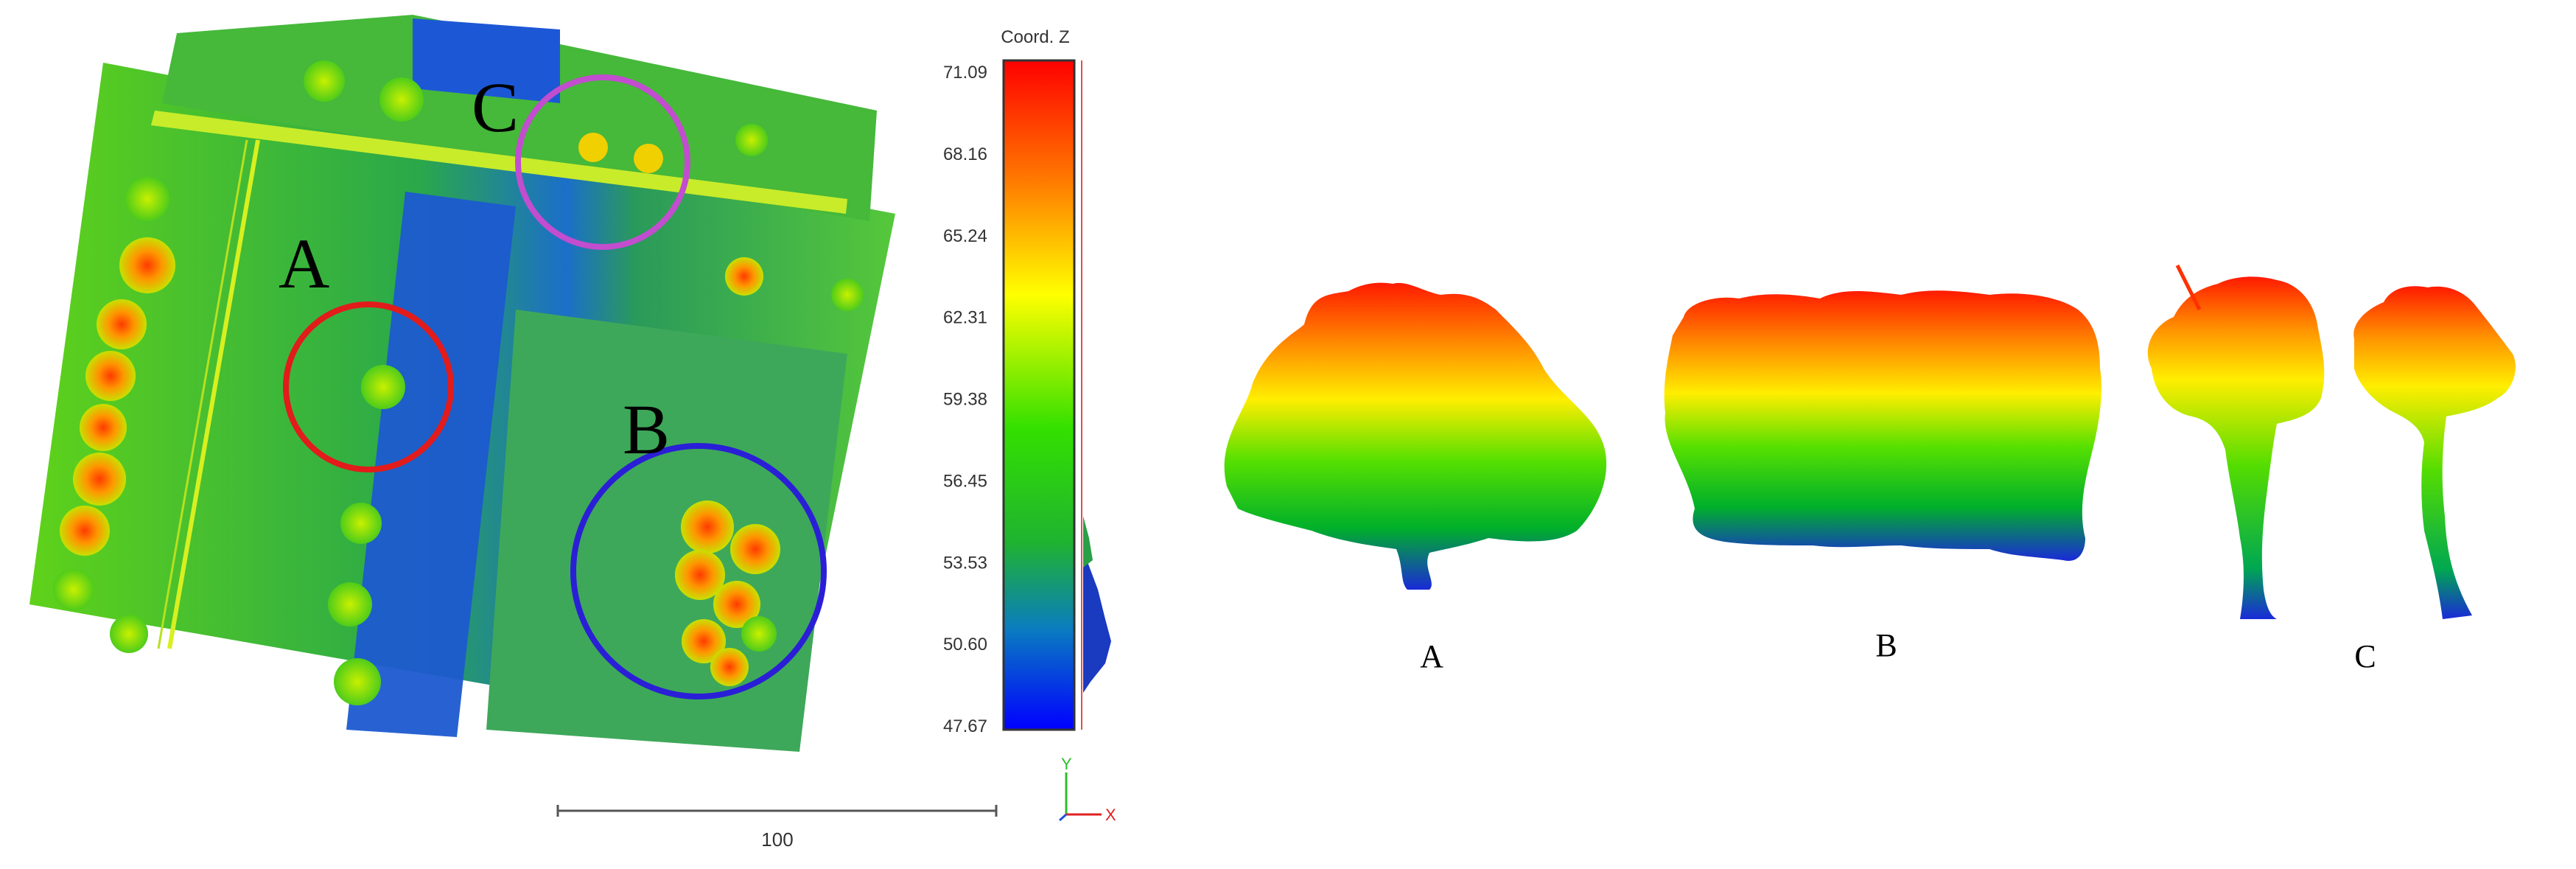 This screenshot has height=869, width=2576. Describe the element at coordinates (965, 481) in the screenshot. I see `colorbar-tick-label: 56.45` at that location.